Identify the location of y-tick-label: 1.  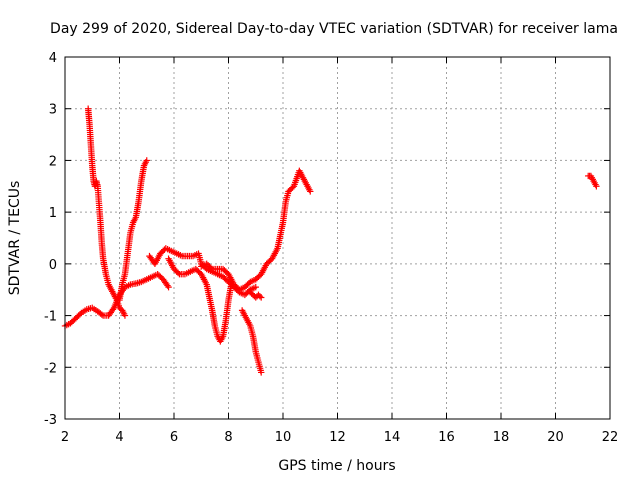
(53, 213).